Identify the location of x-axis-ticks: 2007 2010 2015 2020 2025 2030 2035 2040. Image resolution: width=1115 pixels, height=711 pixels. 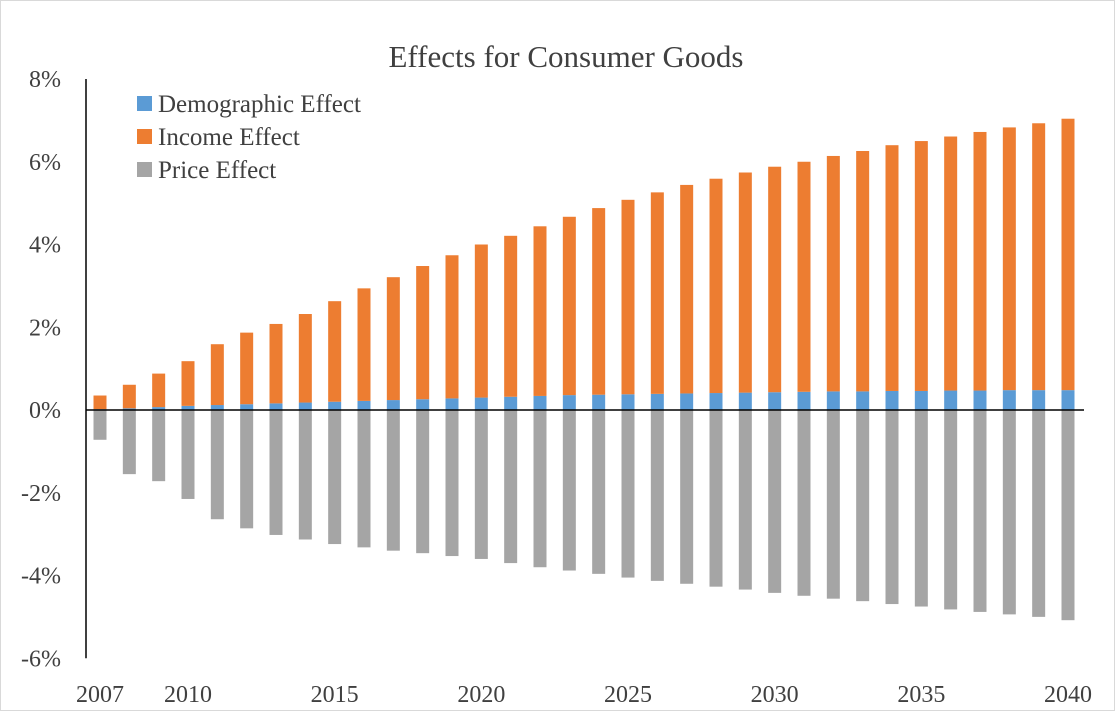
(584, 695).